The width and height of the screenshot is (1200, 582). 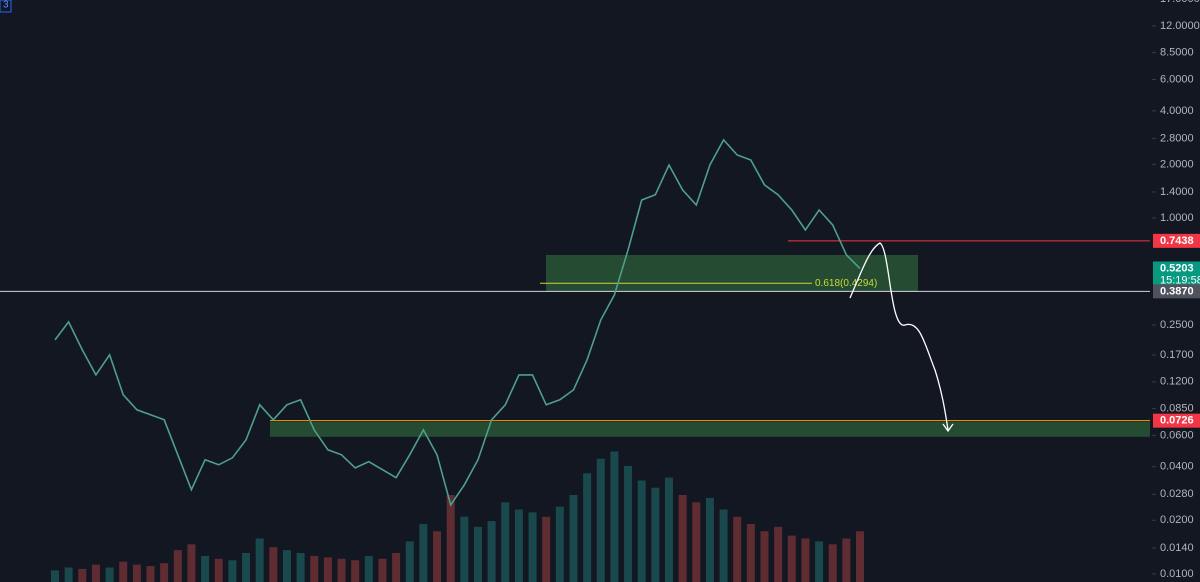 I want to click on projection-arrow, so click(x=948, y=428).